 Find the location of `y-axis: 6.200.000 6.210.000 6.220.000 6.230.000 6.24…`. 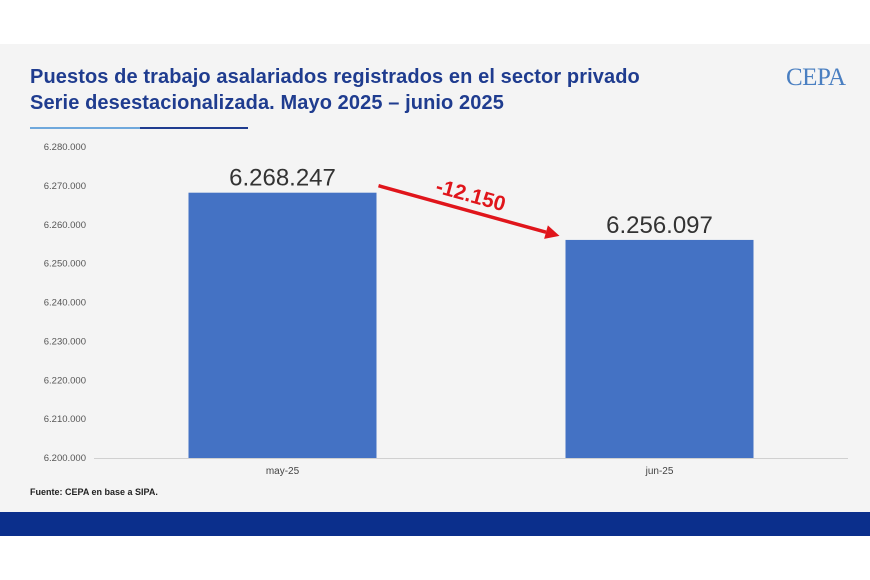

y-axis: 6.200.000 6.210.000 6.220.000 6.230.000 6.24… is located at coordinates (65, 303).